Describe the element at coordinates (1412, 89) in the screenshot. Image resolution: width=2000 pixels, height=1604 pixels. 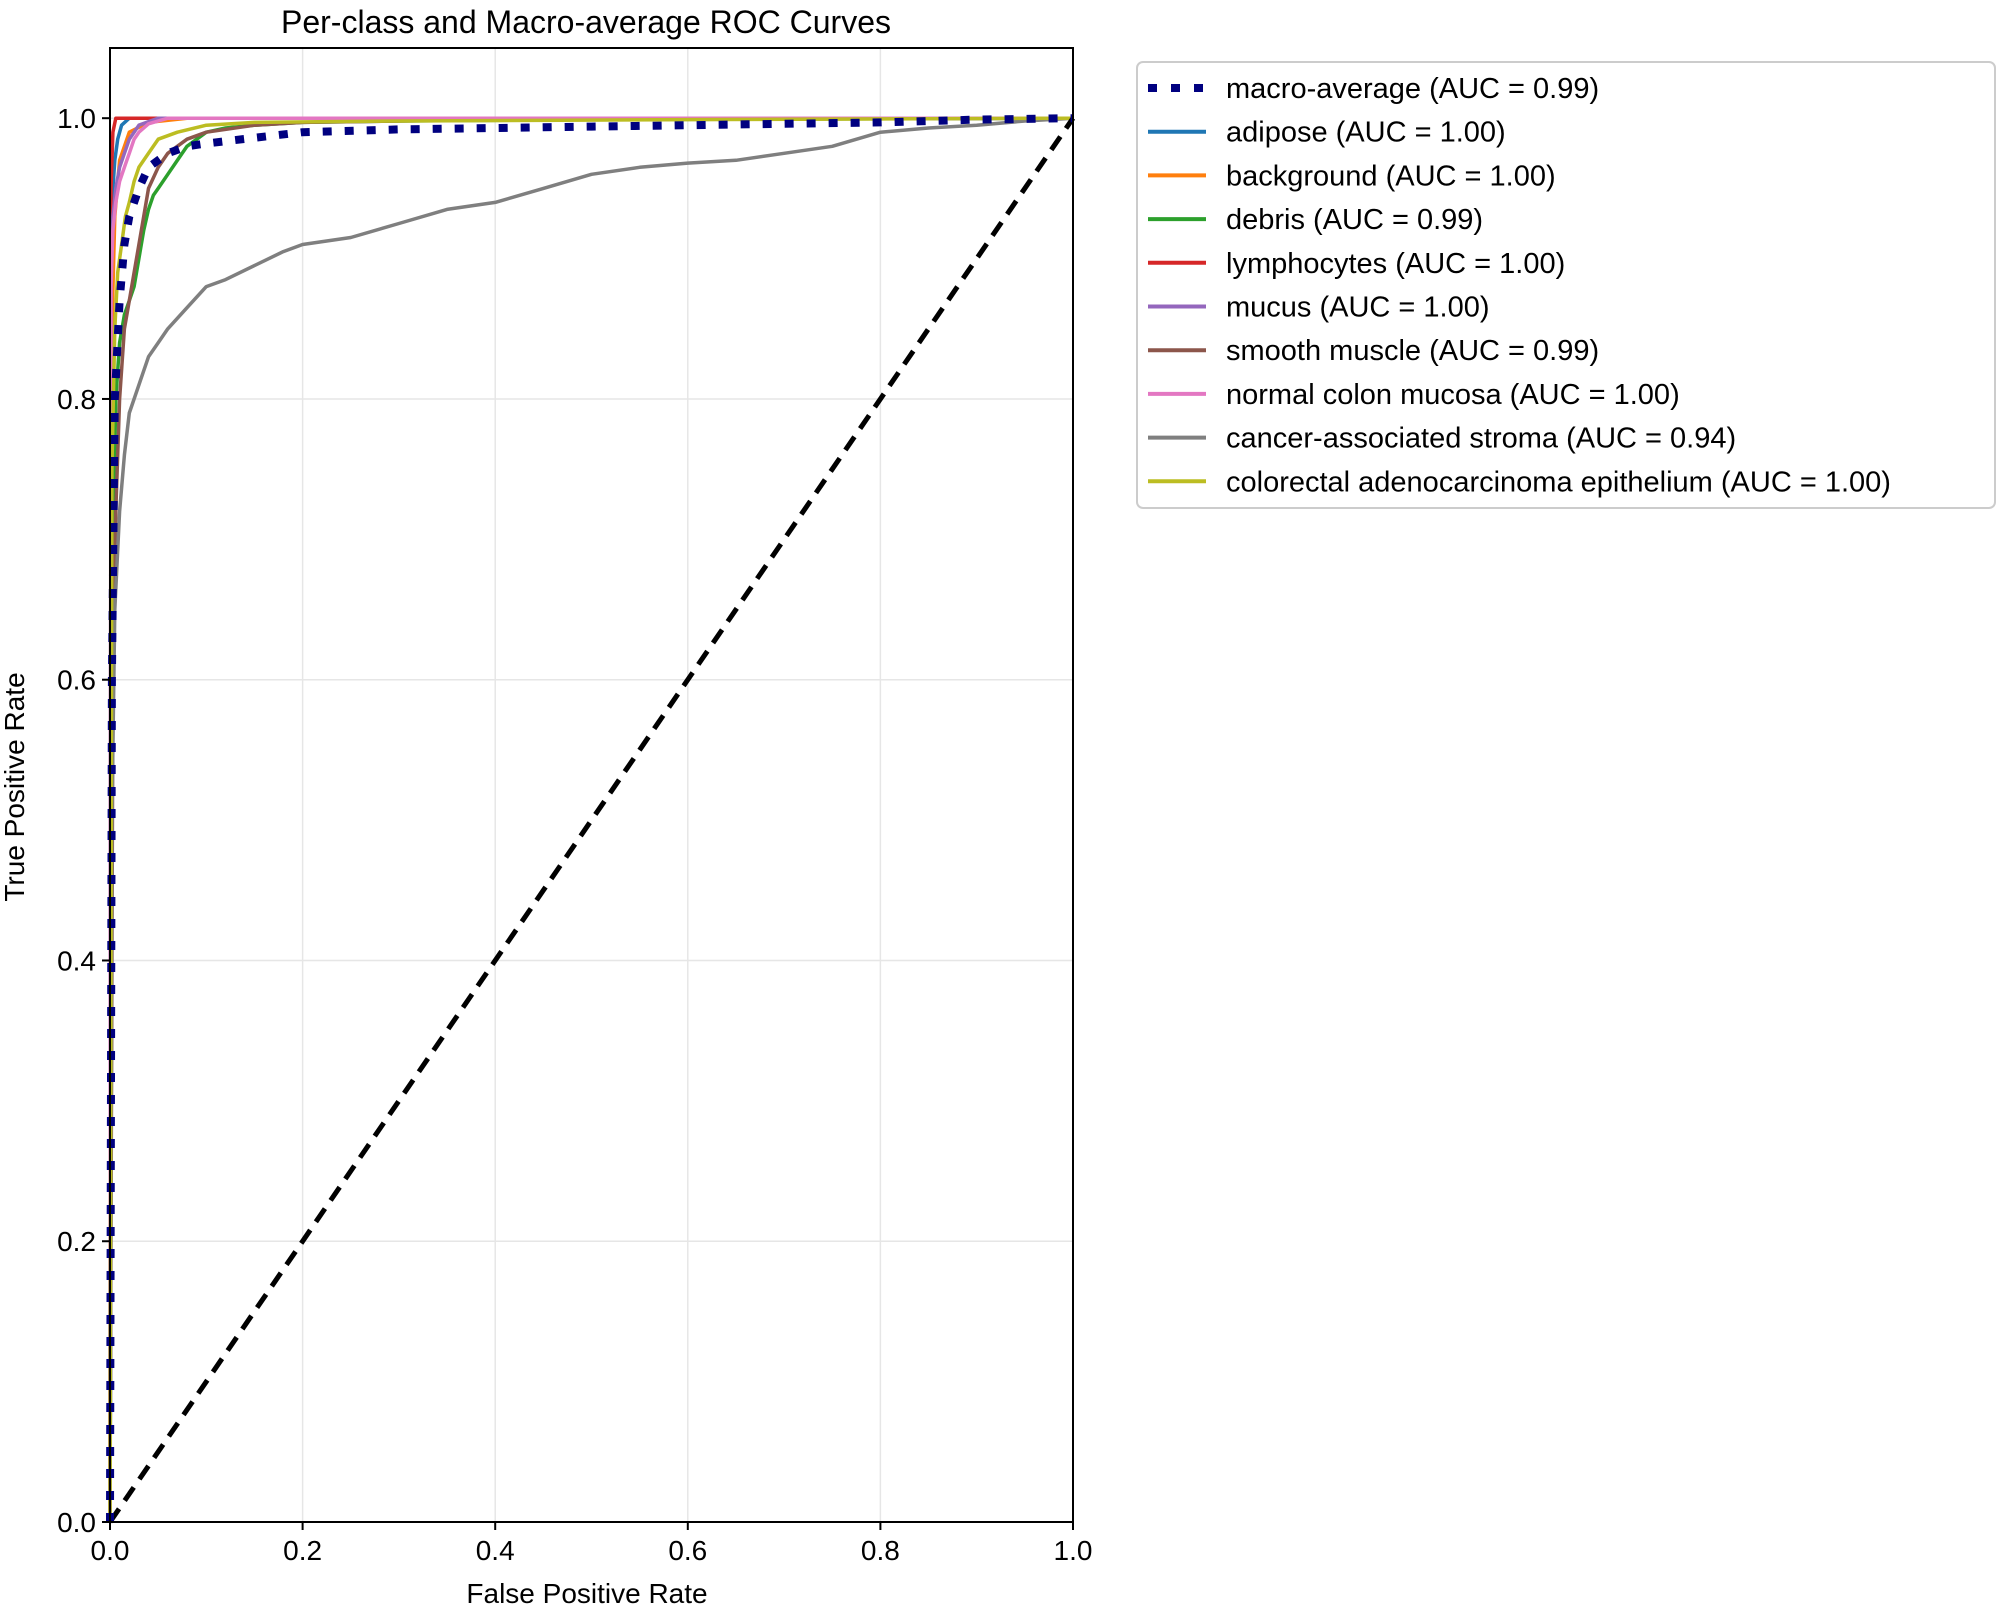
I see `legend-label-macro-average: macro-average (AUC = 0.99)` at that location.